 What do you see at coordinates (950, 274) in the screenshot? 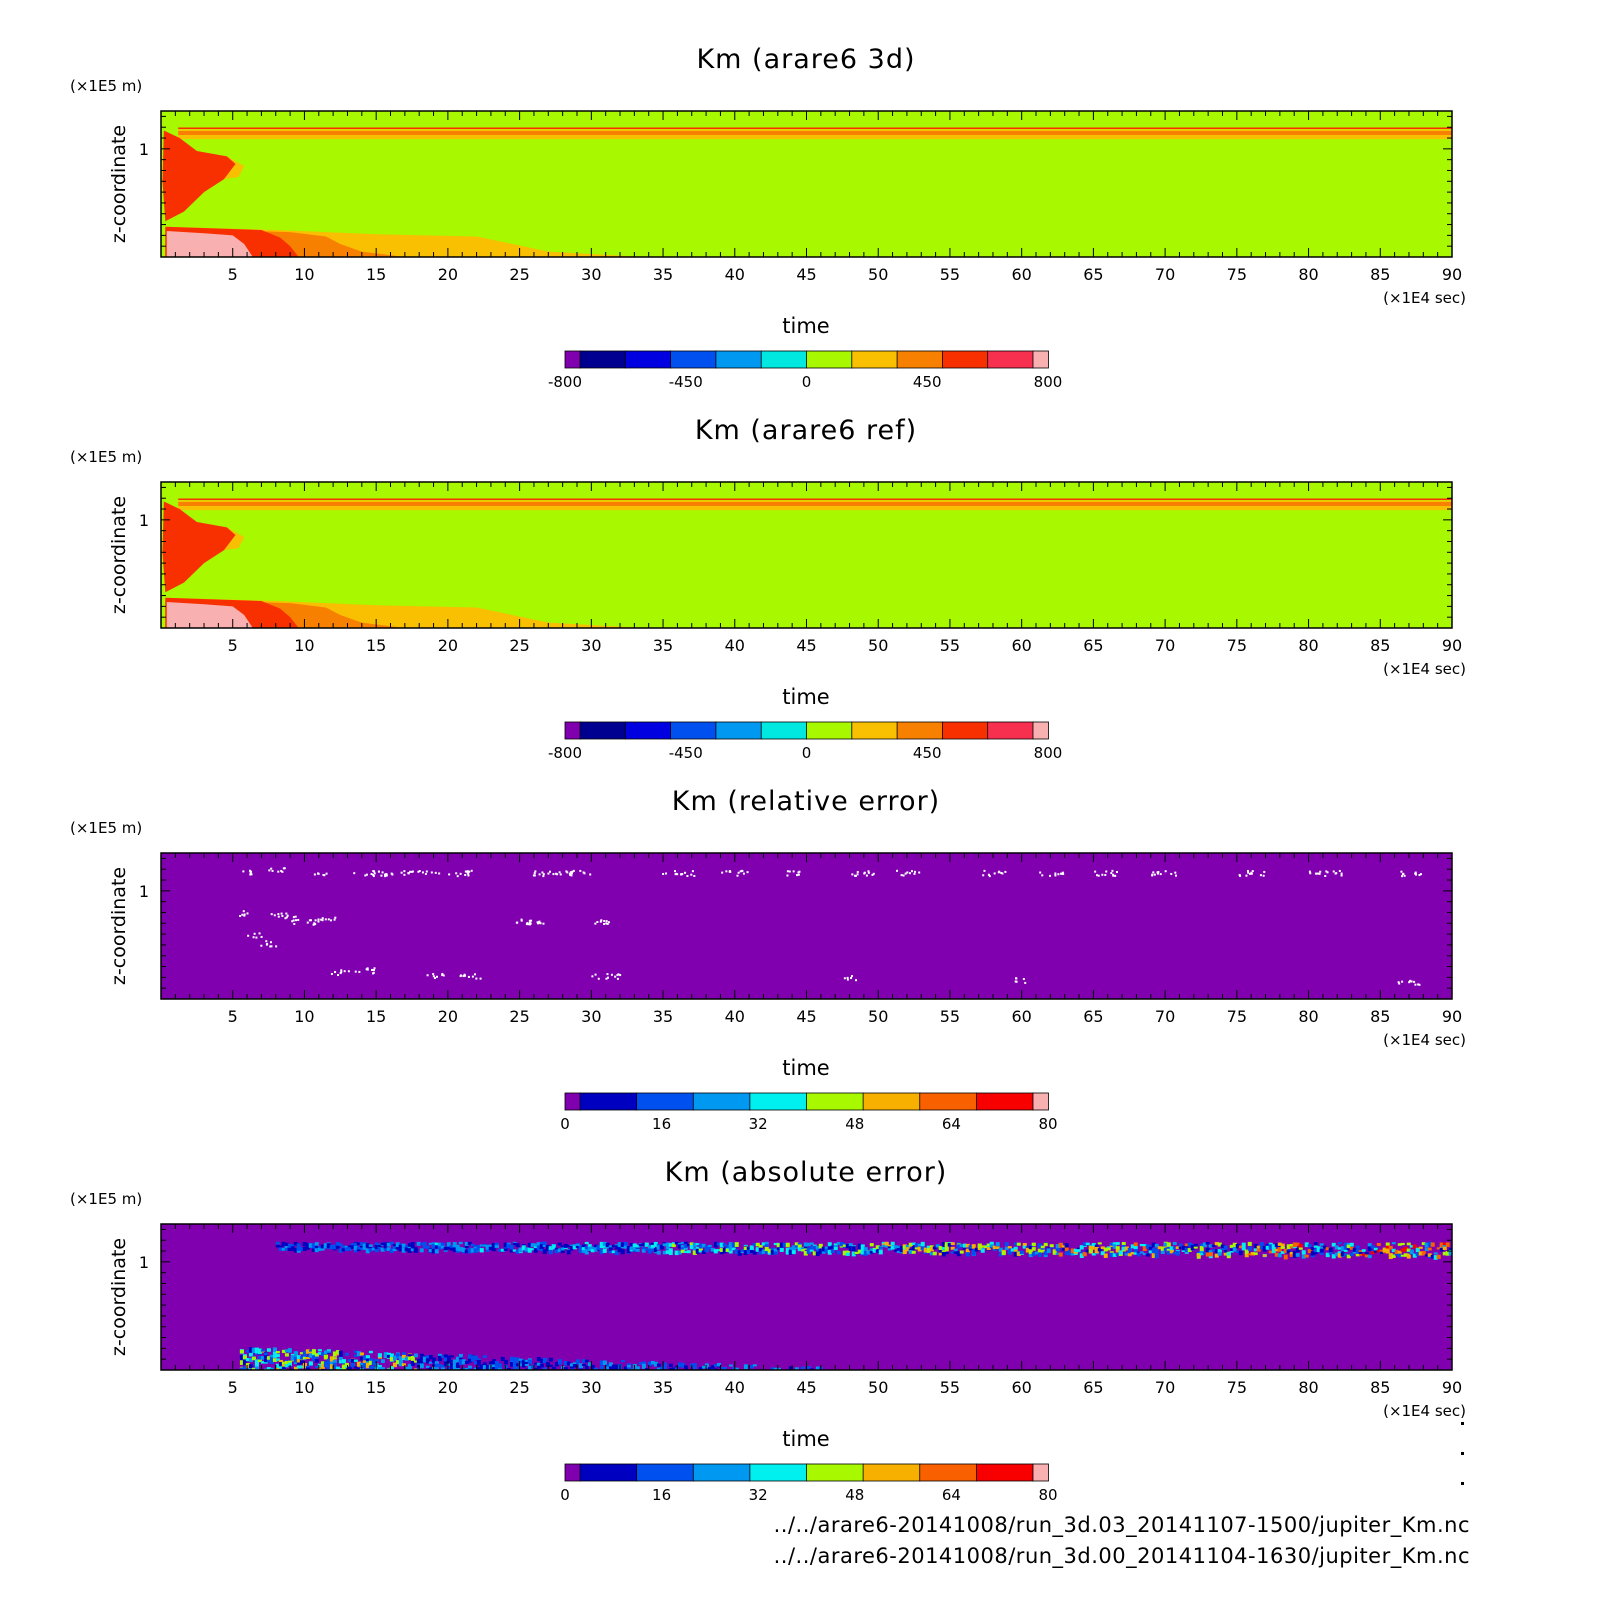
I see `x-tick-label: 55` at bounding box center [950, 274].